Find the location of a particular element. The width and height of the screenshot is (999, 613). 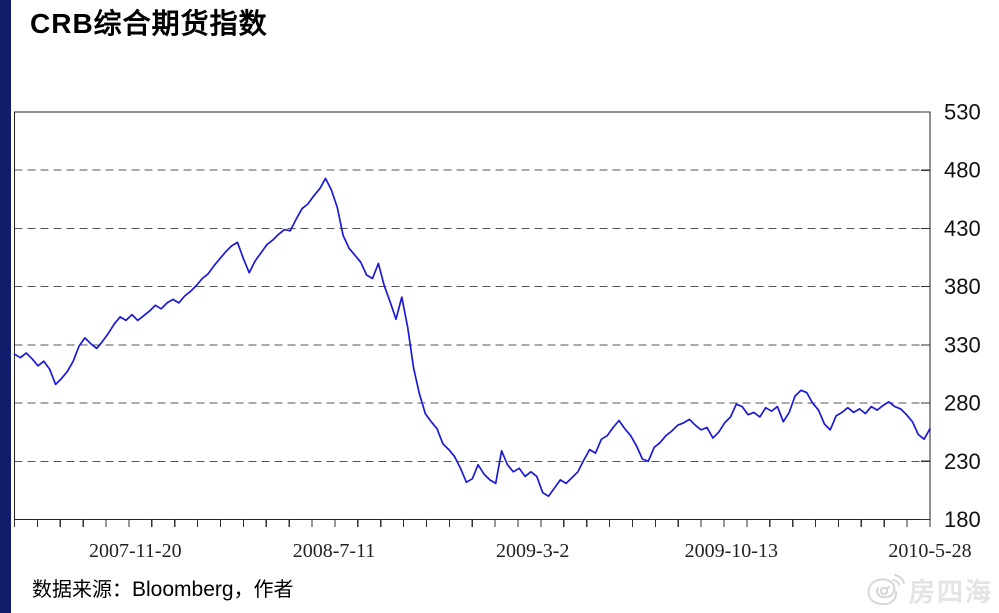

y-axis-label: 280 is located at coordinates (962, 403).